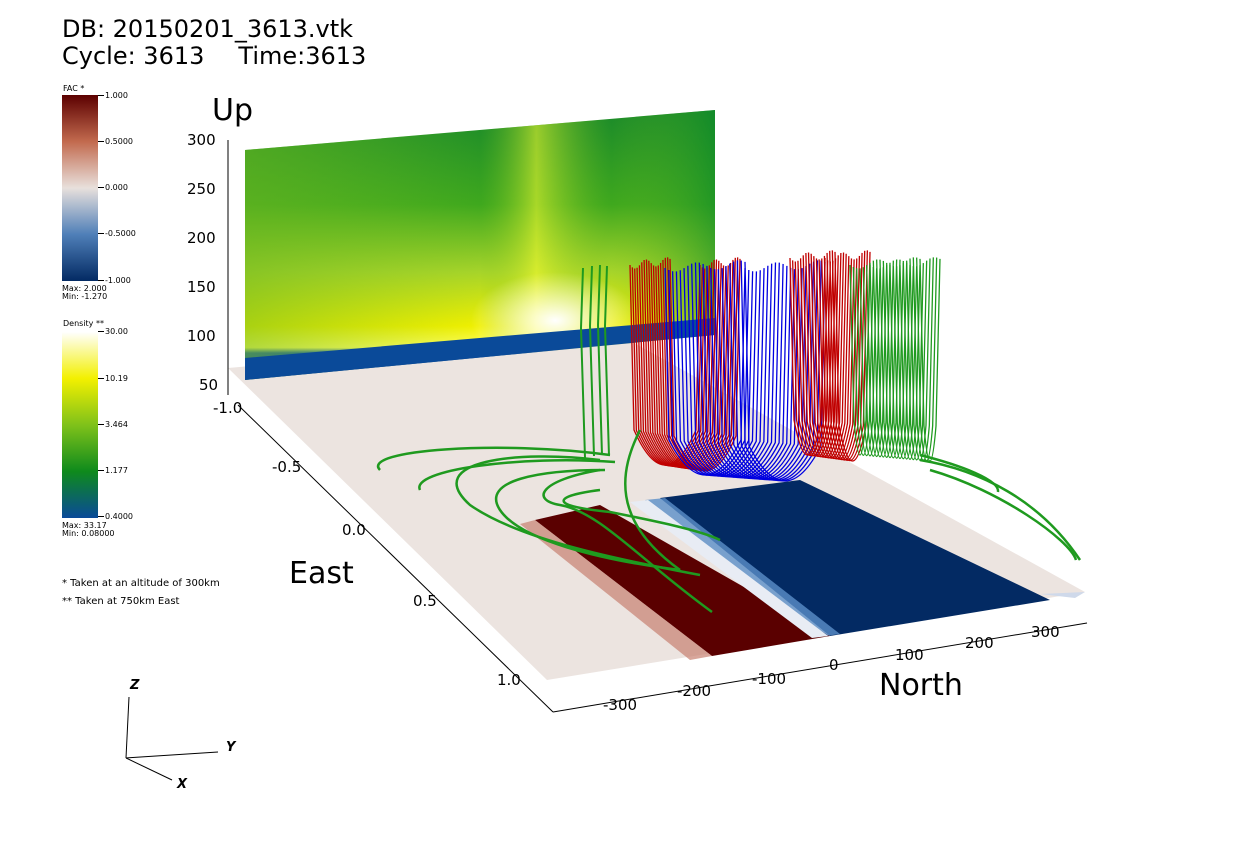 The height and width of the screenshot is (845, 1255). What do you see at coordinates (133, 56) in the screenshot?
I see `cycle-label: Cycle: 3613` at bounding box center [133, 56].